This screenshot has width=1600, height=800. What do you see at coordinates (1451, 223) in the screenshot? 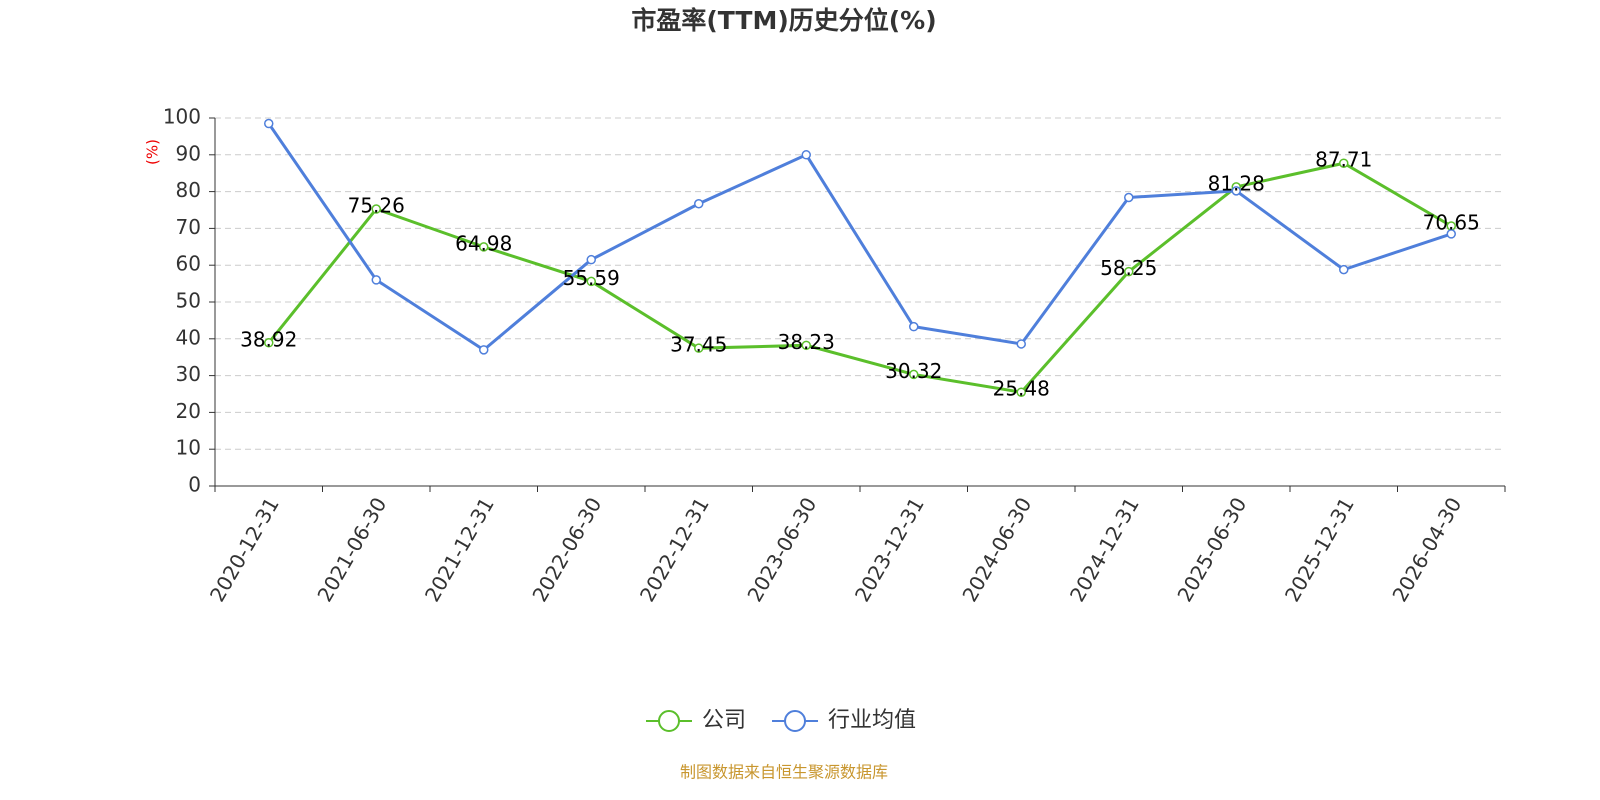
I see `data-label: 70.65` at bounding box center [1451, 223].